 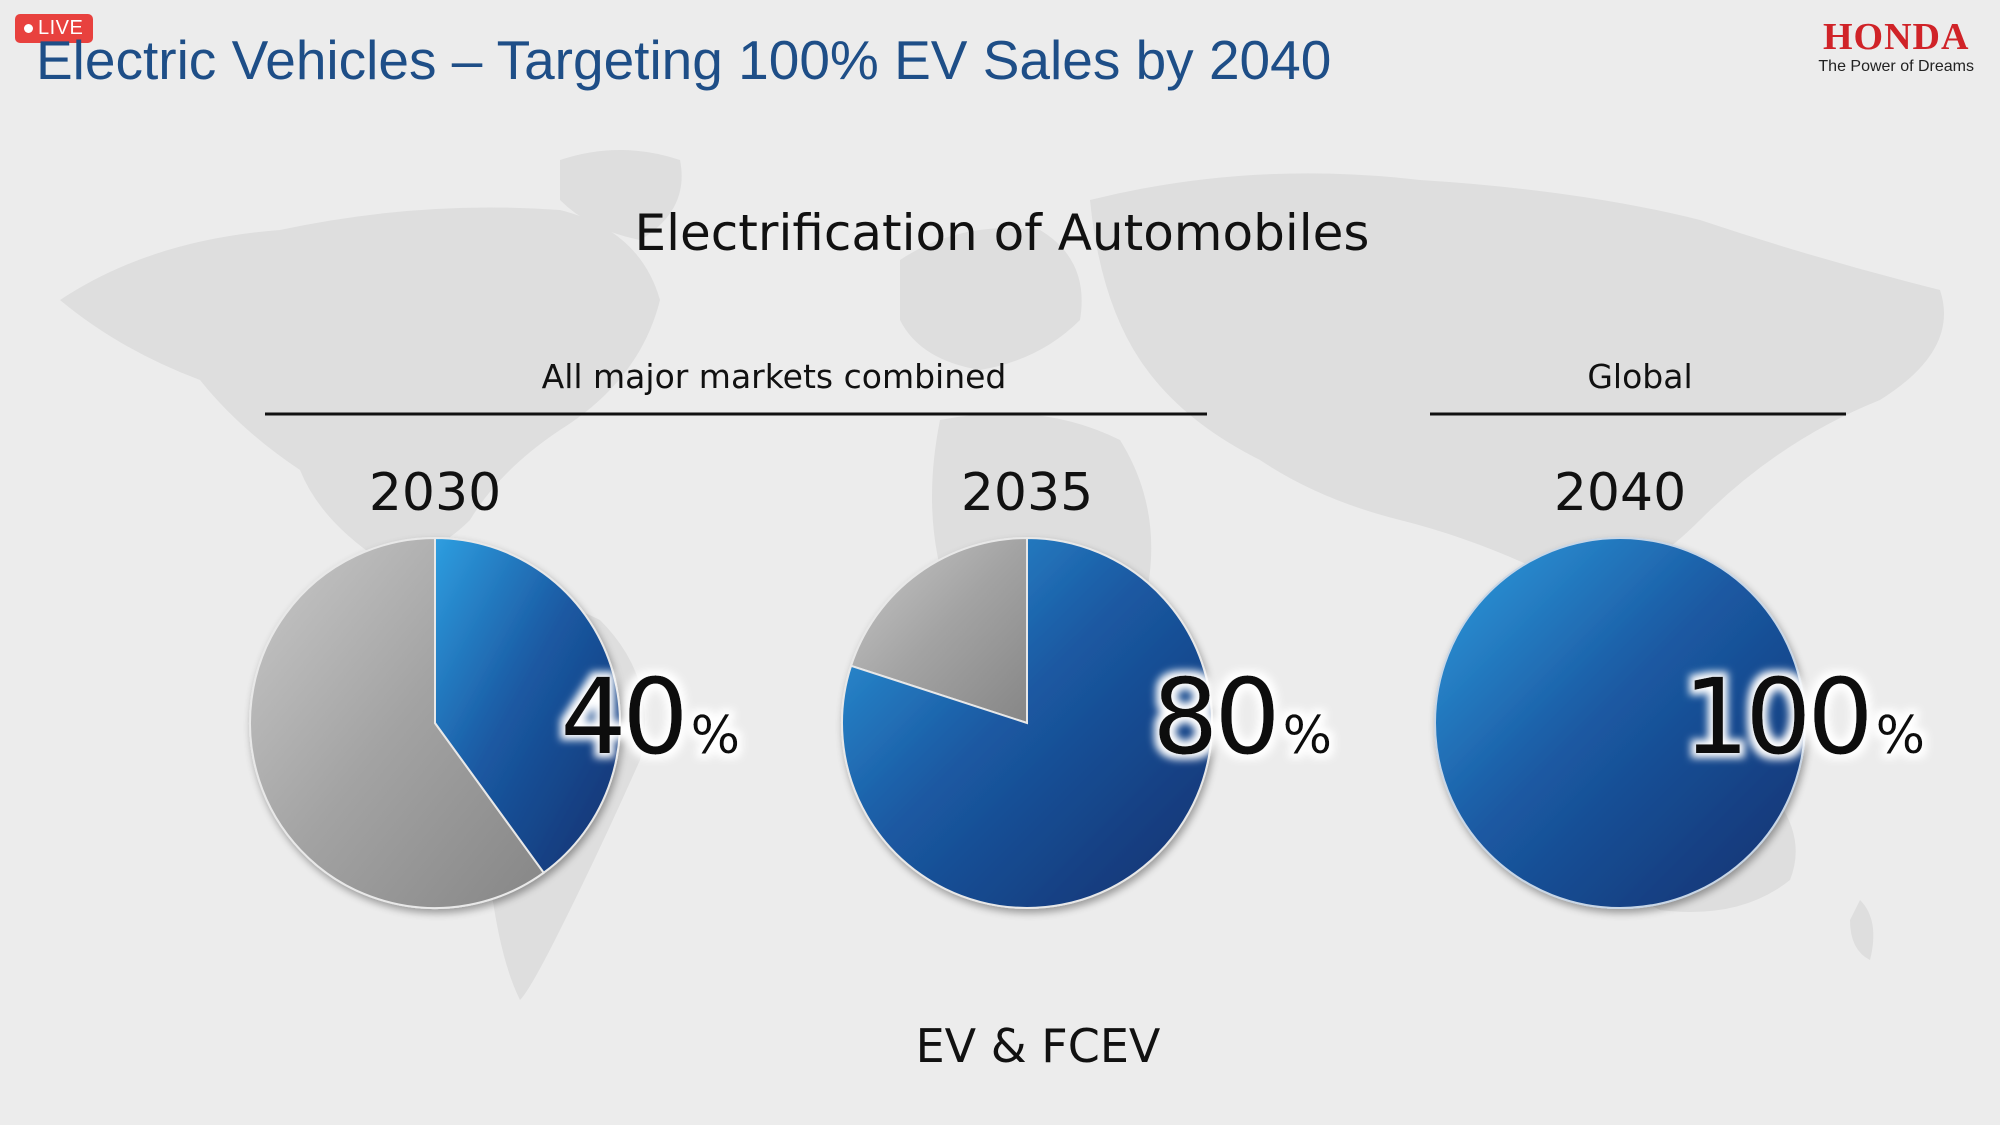 I want to click on footnote-ev-fcev: EV & FCEV, so click(x=1038, y=1046).